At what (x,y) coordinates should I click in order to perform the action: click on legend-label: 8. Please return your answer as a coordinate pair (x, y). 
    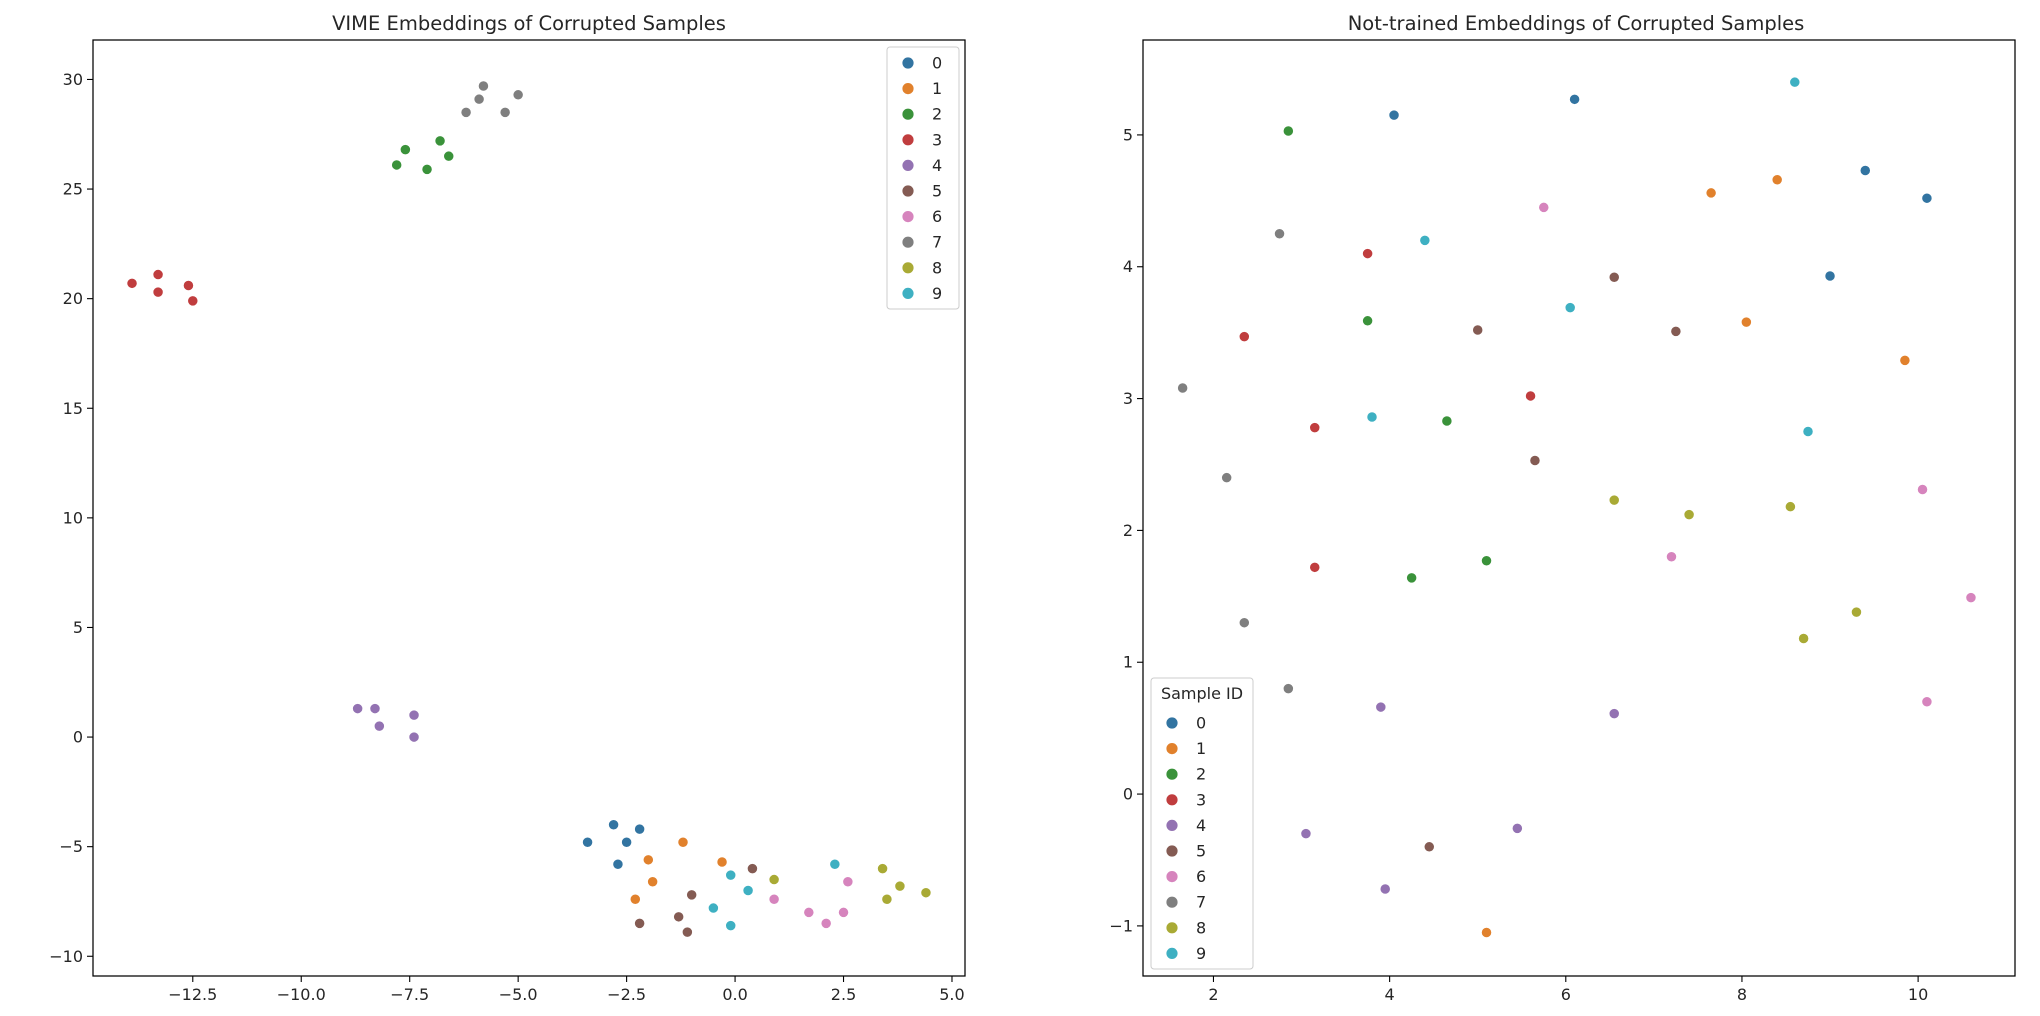
    Looking at the image, I should click on (1201, 927).